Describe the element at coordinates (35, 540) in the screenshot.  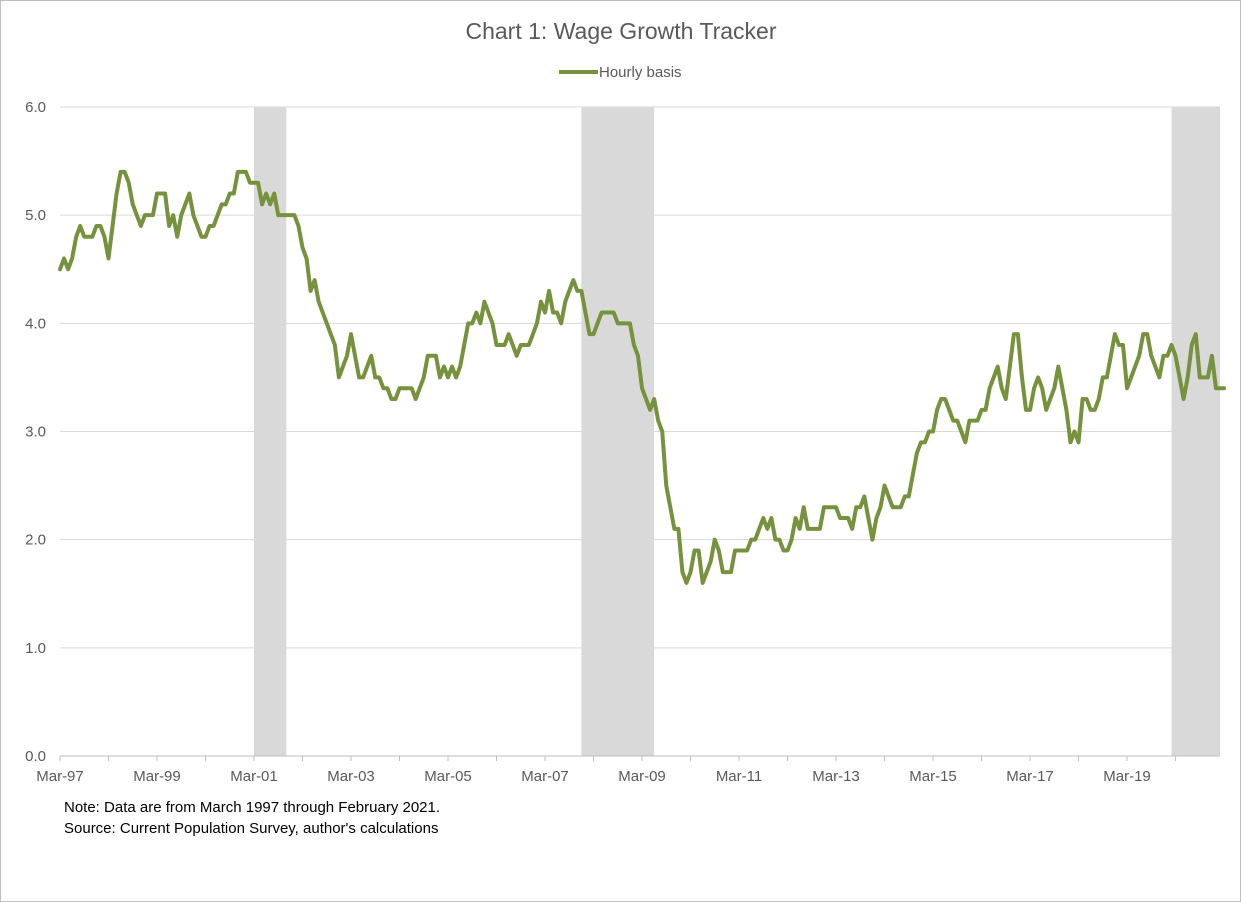
I see `y-tick-label: 2.0` at that location.